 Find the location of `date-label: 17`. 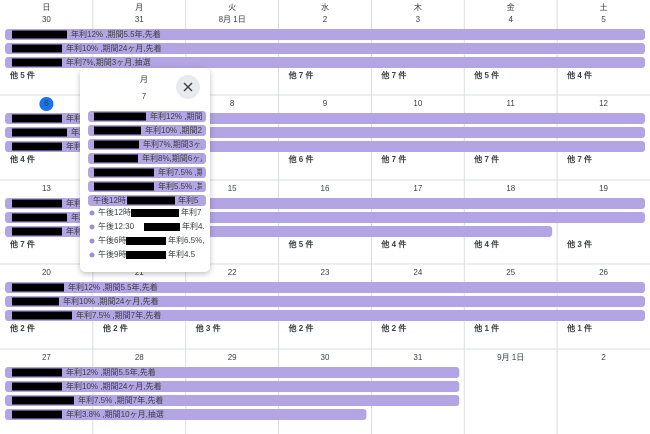

date-label: 17 is located at coordinates (417, 188).